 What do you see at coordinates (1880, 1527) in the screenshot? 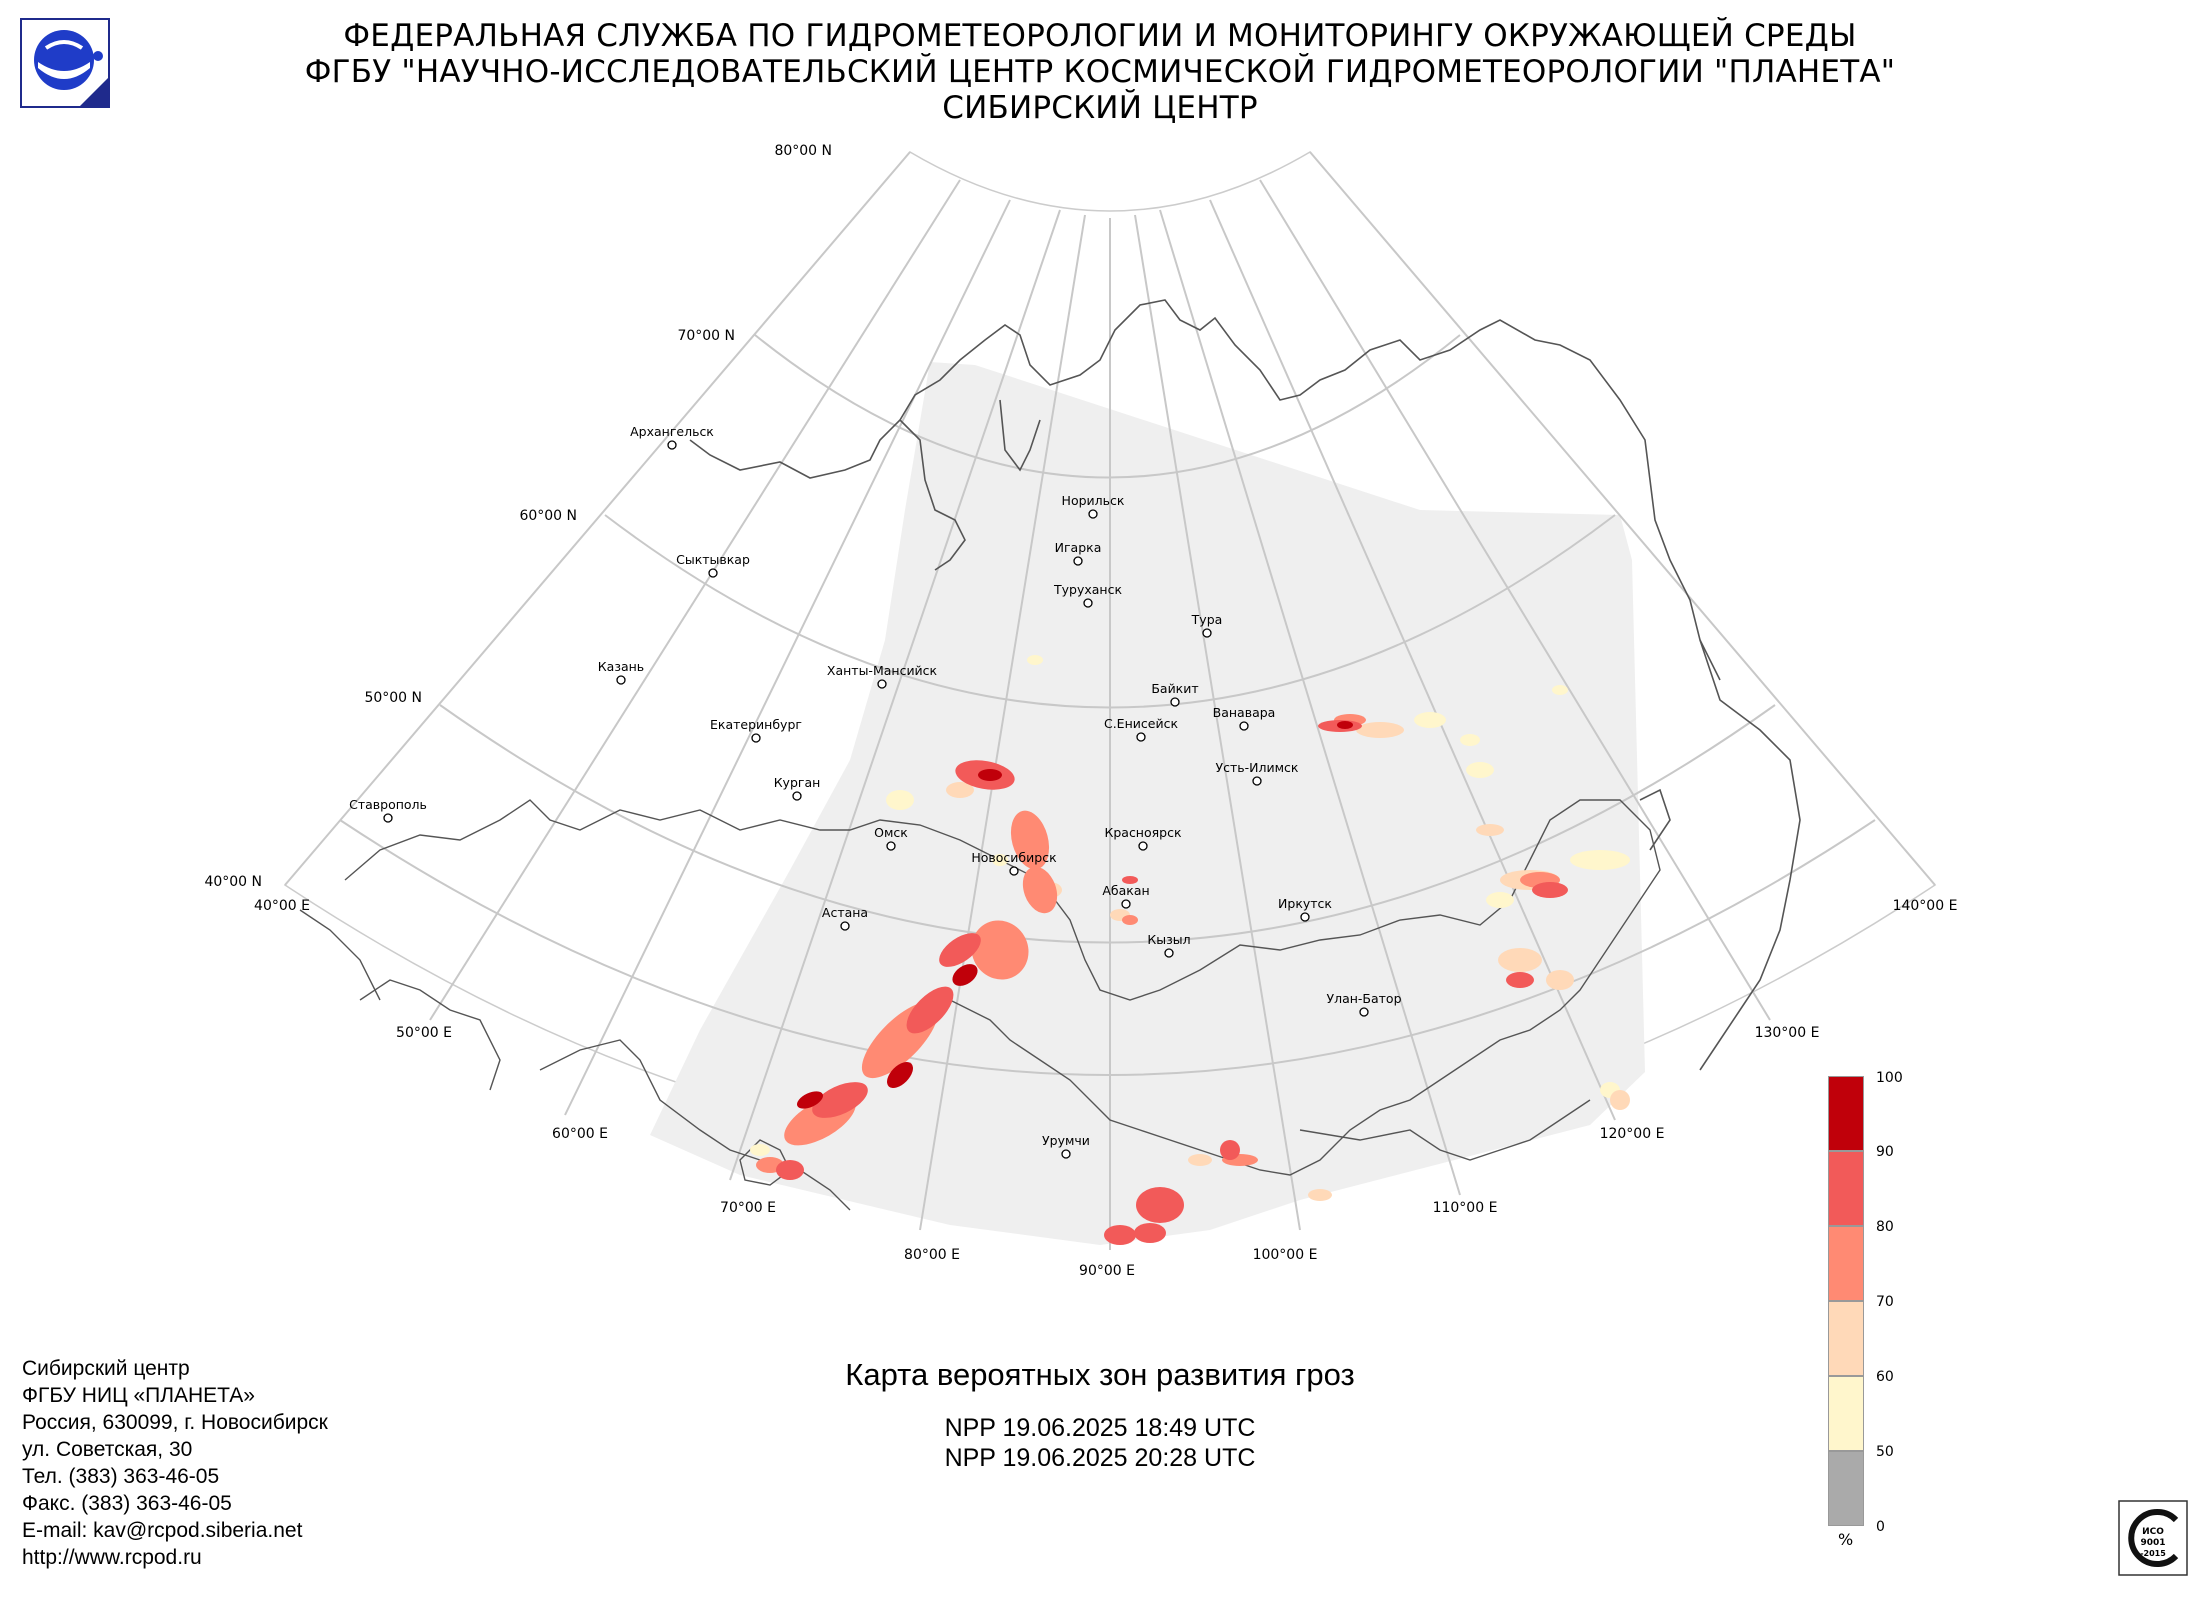
I see `legend-tick-0: 0` at bounding box center [1880, 1527].